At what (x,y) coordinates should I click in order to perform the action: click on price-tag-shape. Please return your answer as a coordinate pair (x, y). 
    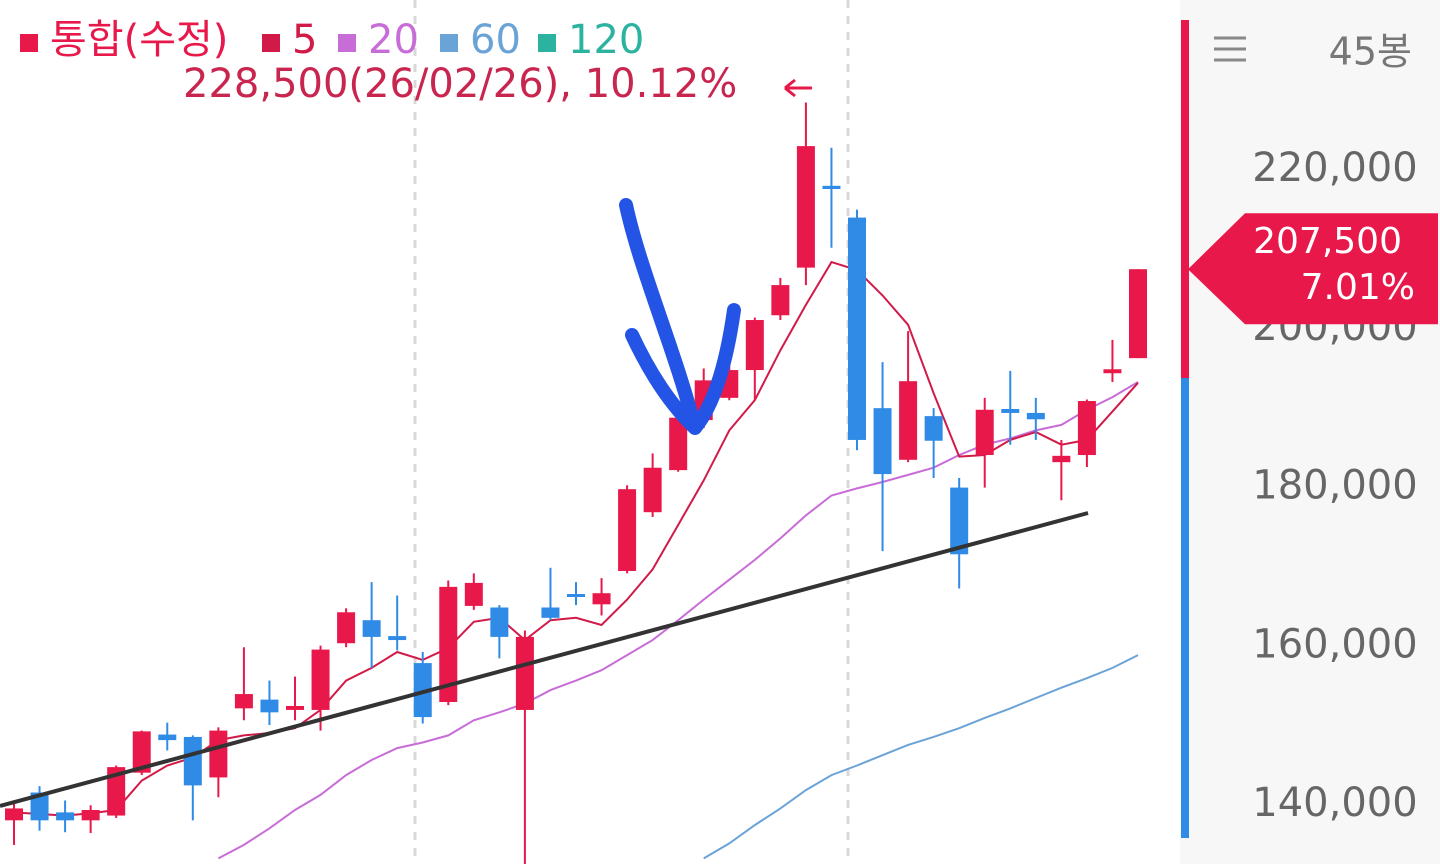
    Looking at the image, I should click on (1313, 269).